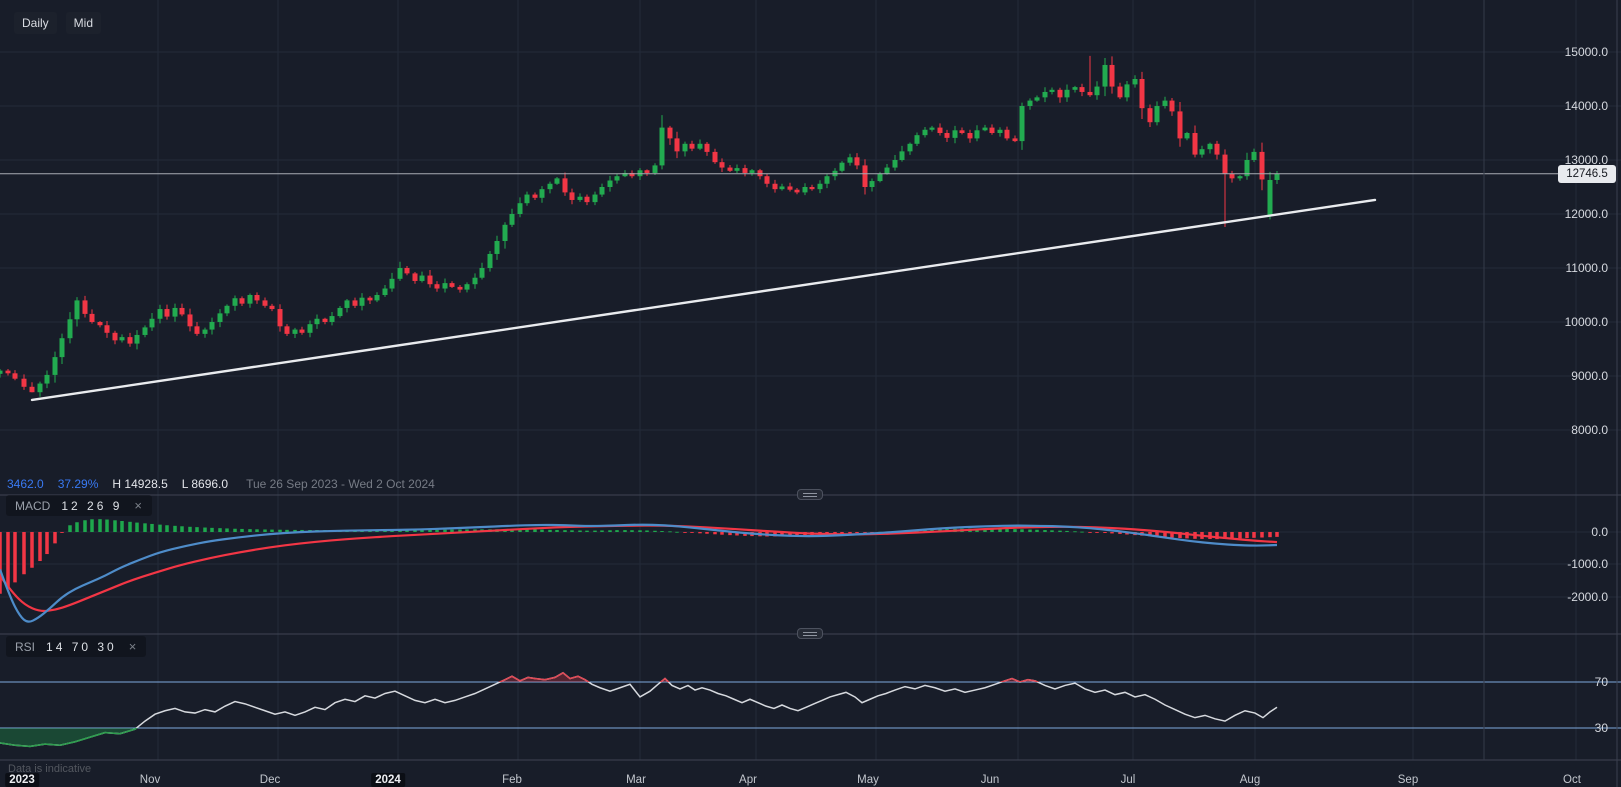 The height and width of the screenshot is (787, 1621). Describe the element at coordinates (81, 646) in the screenshot. I see `rsi-legend-params: 14 70 30` at that location.